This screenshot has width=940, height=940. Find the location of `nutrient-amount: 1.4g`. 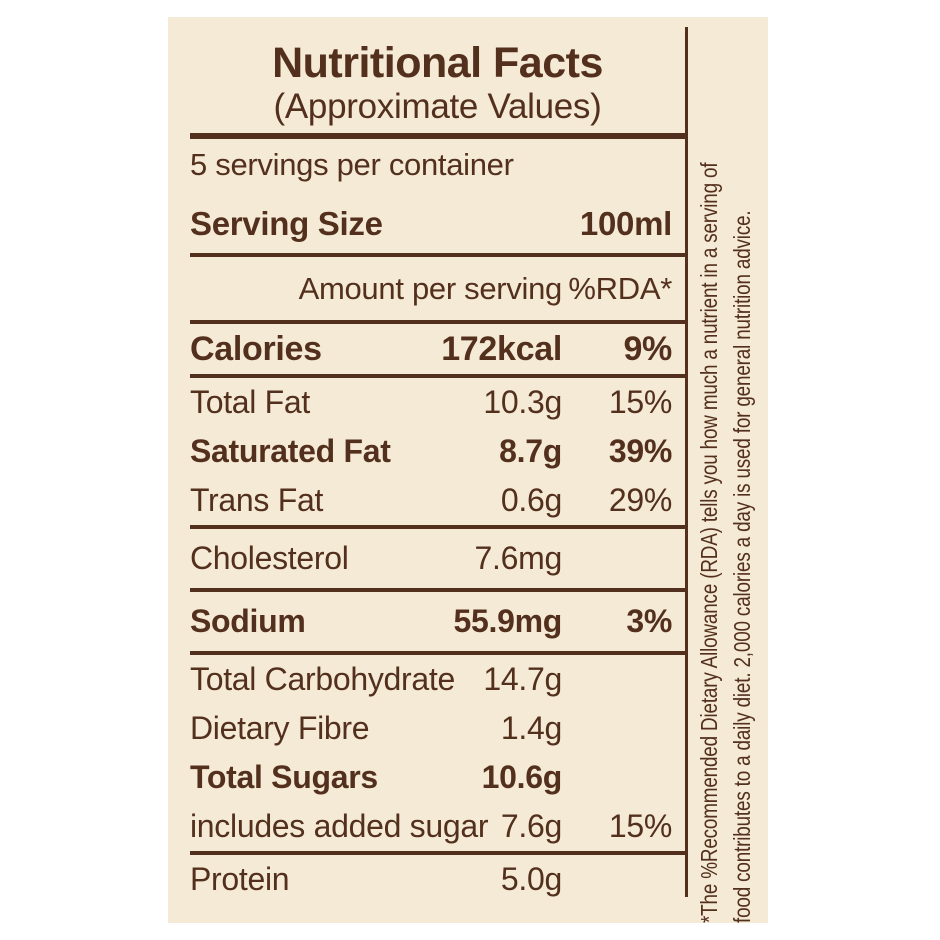

nutrient-amount: 1.4g is located at coordinates (531, 728).